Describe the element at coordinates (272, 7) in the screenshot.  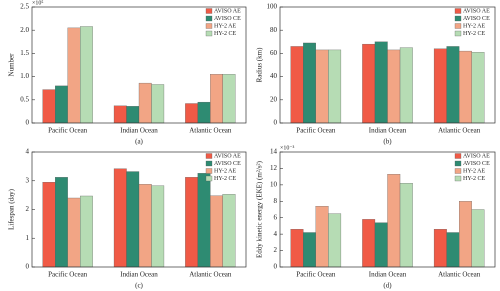
I see `y-tick-label: 100` at that location.